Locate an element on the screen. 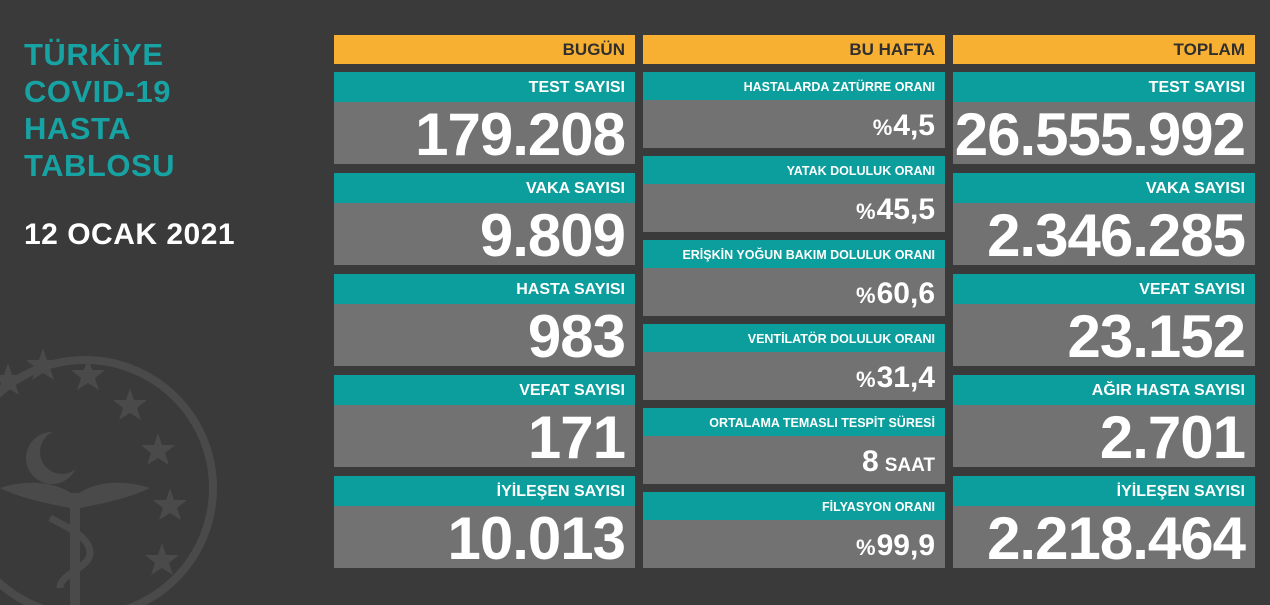  today-death-card: VEFAT SAYISI 171 is located at coordinates (484, 421).